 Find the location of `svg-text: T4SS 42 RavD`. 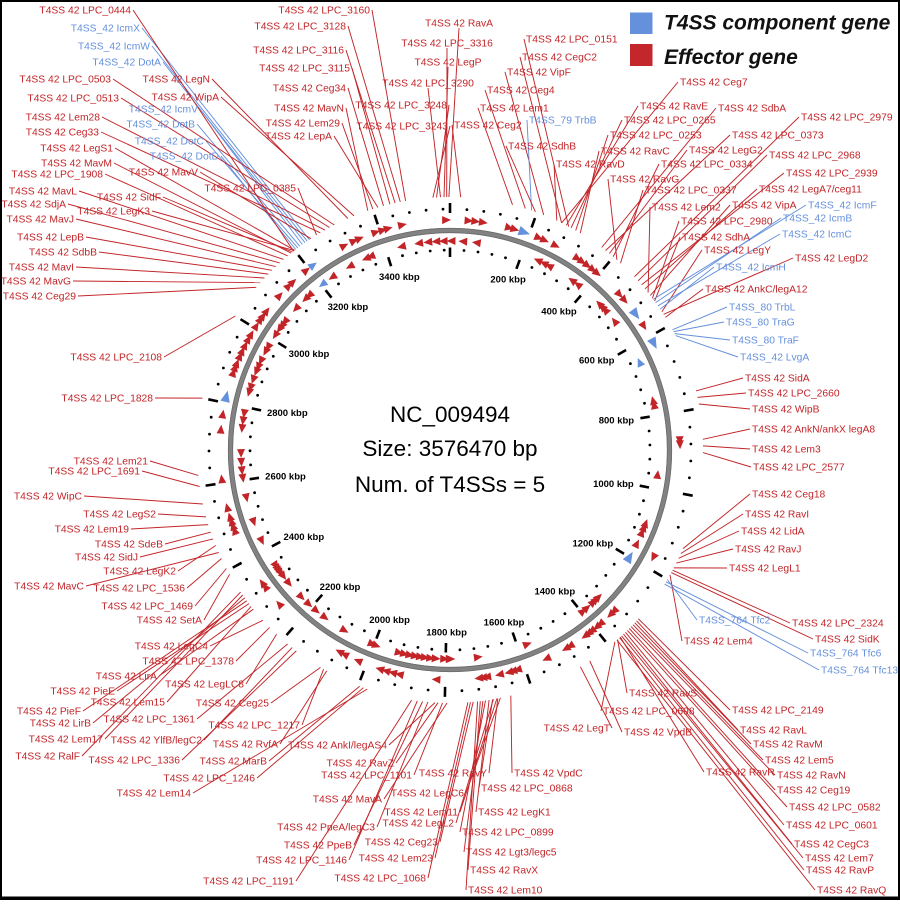

svg-text: T4SS 42 RavD is located at coordinates (590, 165).